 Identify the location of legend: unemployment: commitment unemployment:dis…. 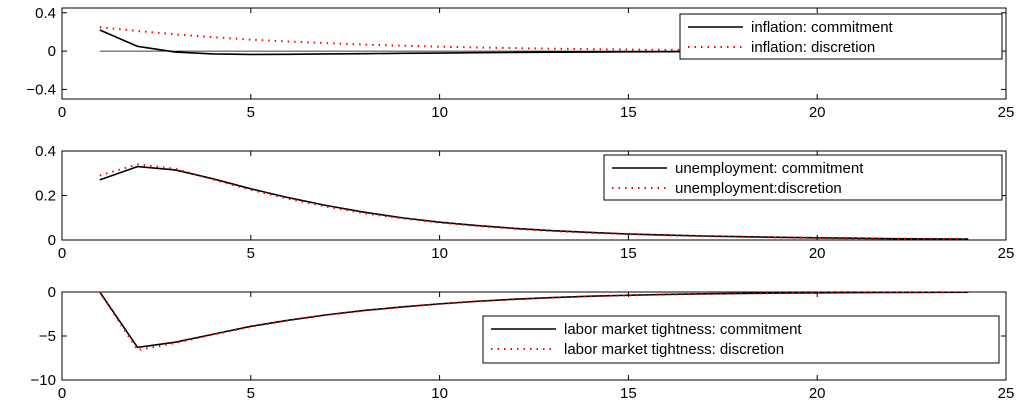
(803, 177).